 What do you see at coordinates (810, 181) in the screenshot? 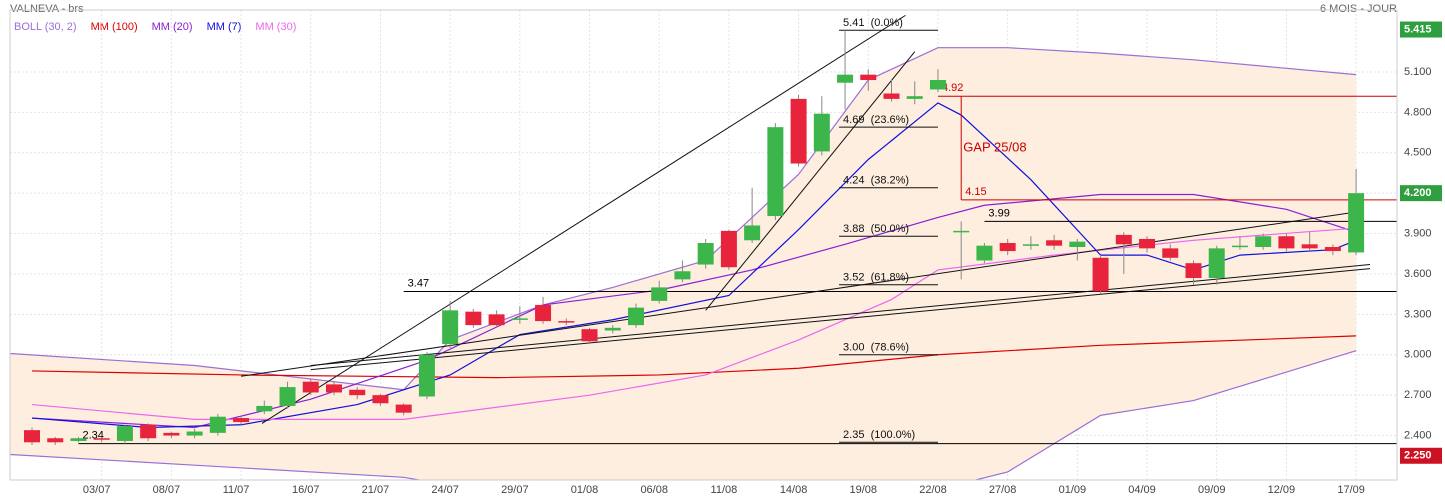
I see `trend-line` at bounding box center [810, 181].